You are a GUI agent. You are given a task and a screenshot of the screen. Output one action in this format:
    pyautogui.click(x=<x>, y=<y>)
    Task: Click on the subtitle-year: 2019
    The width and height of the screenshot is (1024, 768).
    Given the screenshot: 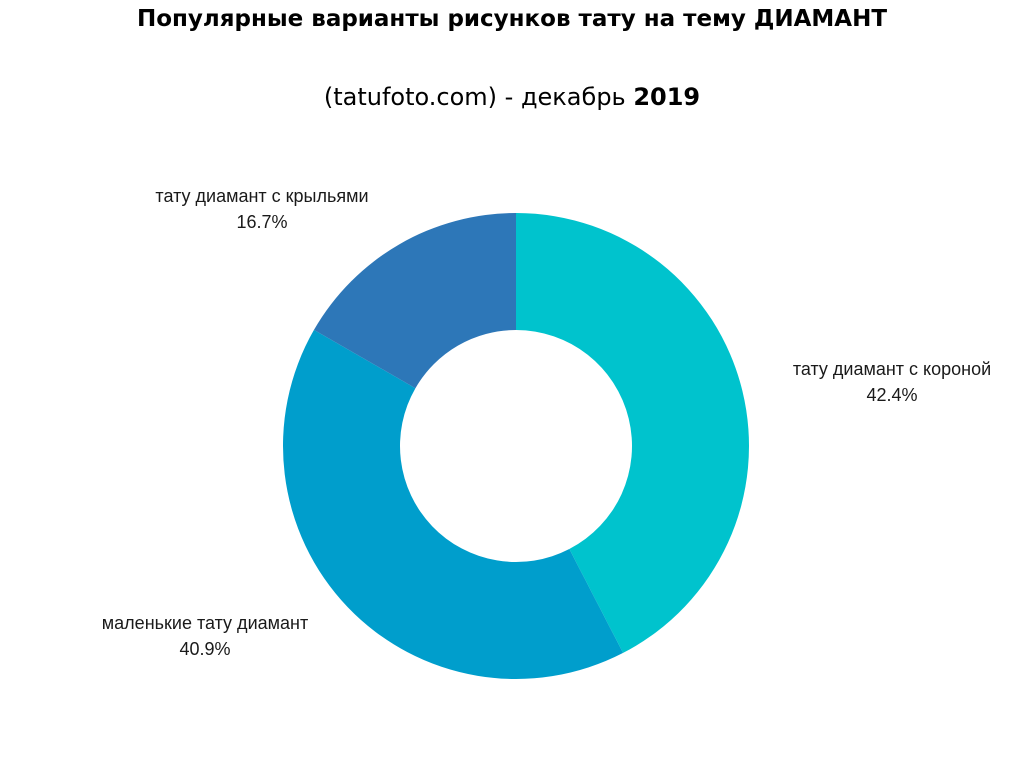 What is the action you would take?
    pyautogui.click(x=667, y=97)
    